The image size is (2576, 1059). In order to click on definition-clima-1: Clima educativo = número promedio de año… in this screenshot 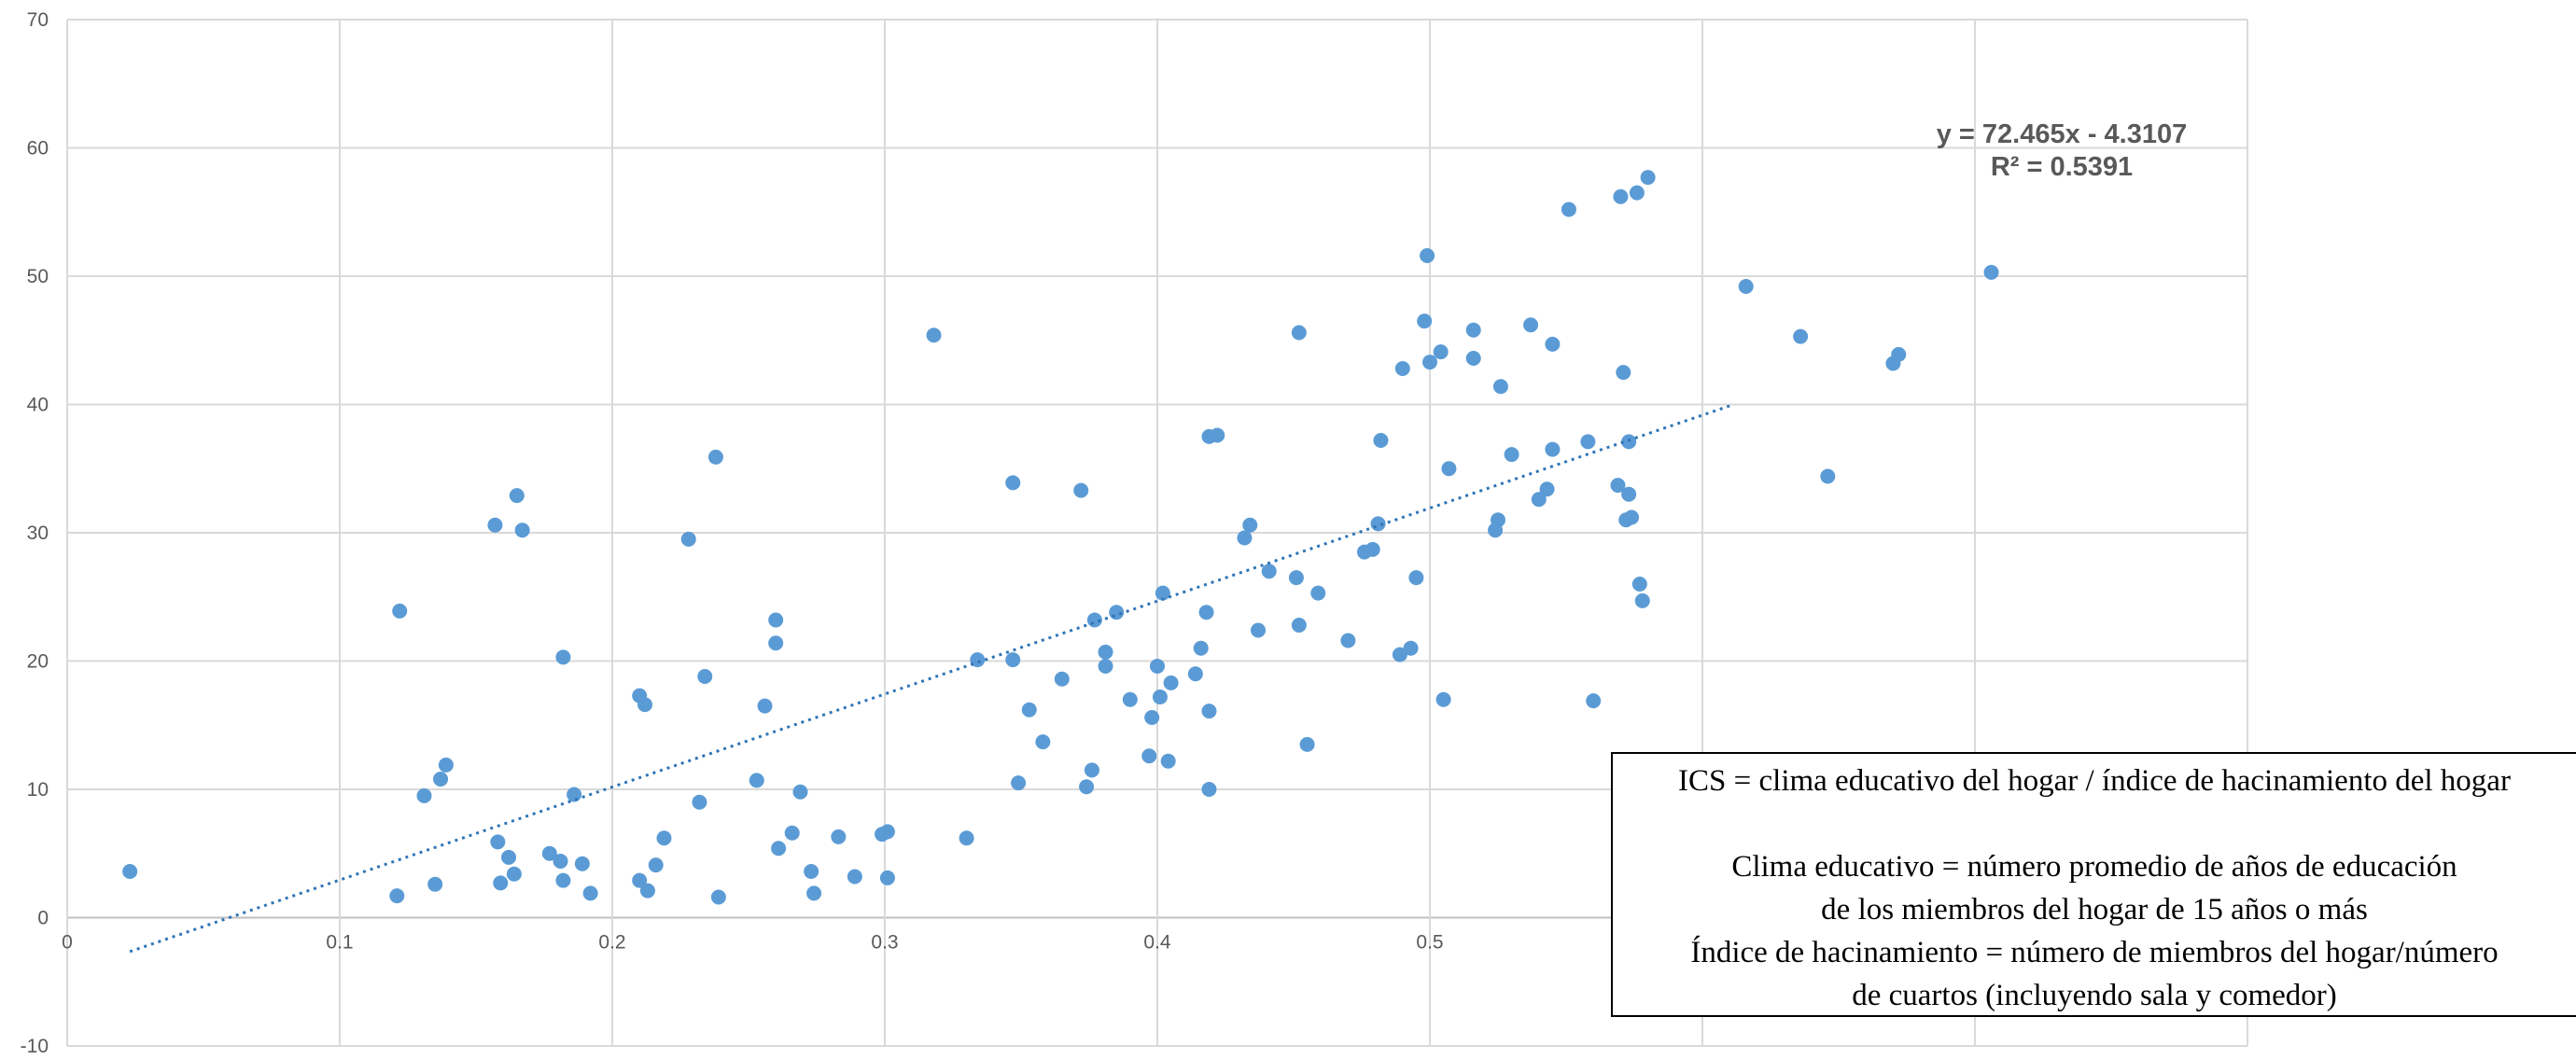, I will do `click(2094, 867)`.